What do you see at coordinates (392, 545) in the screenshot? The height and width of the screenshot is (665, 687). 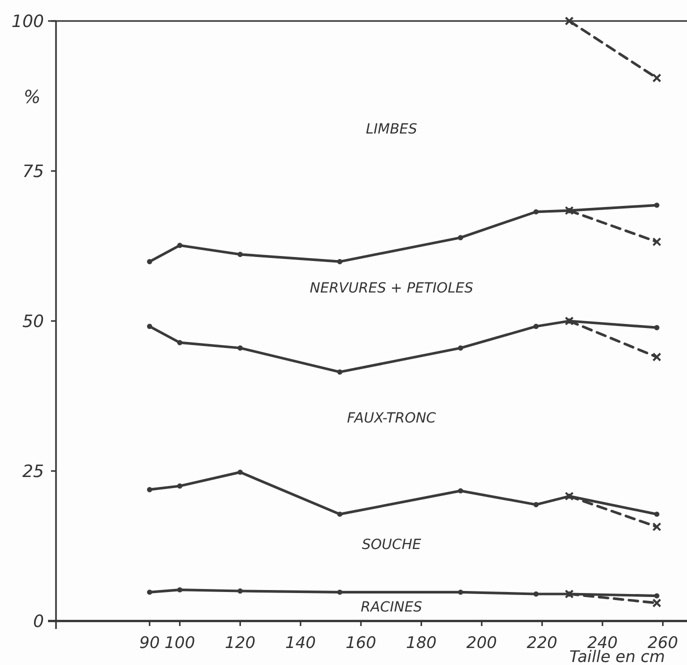 I see `annotation: SOUCHE` at bounding box center [392, 545].